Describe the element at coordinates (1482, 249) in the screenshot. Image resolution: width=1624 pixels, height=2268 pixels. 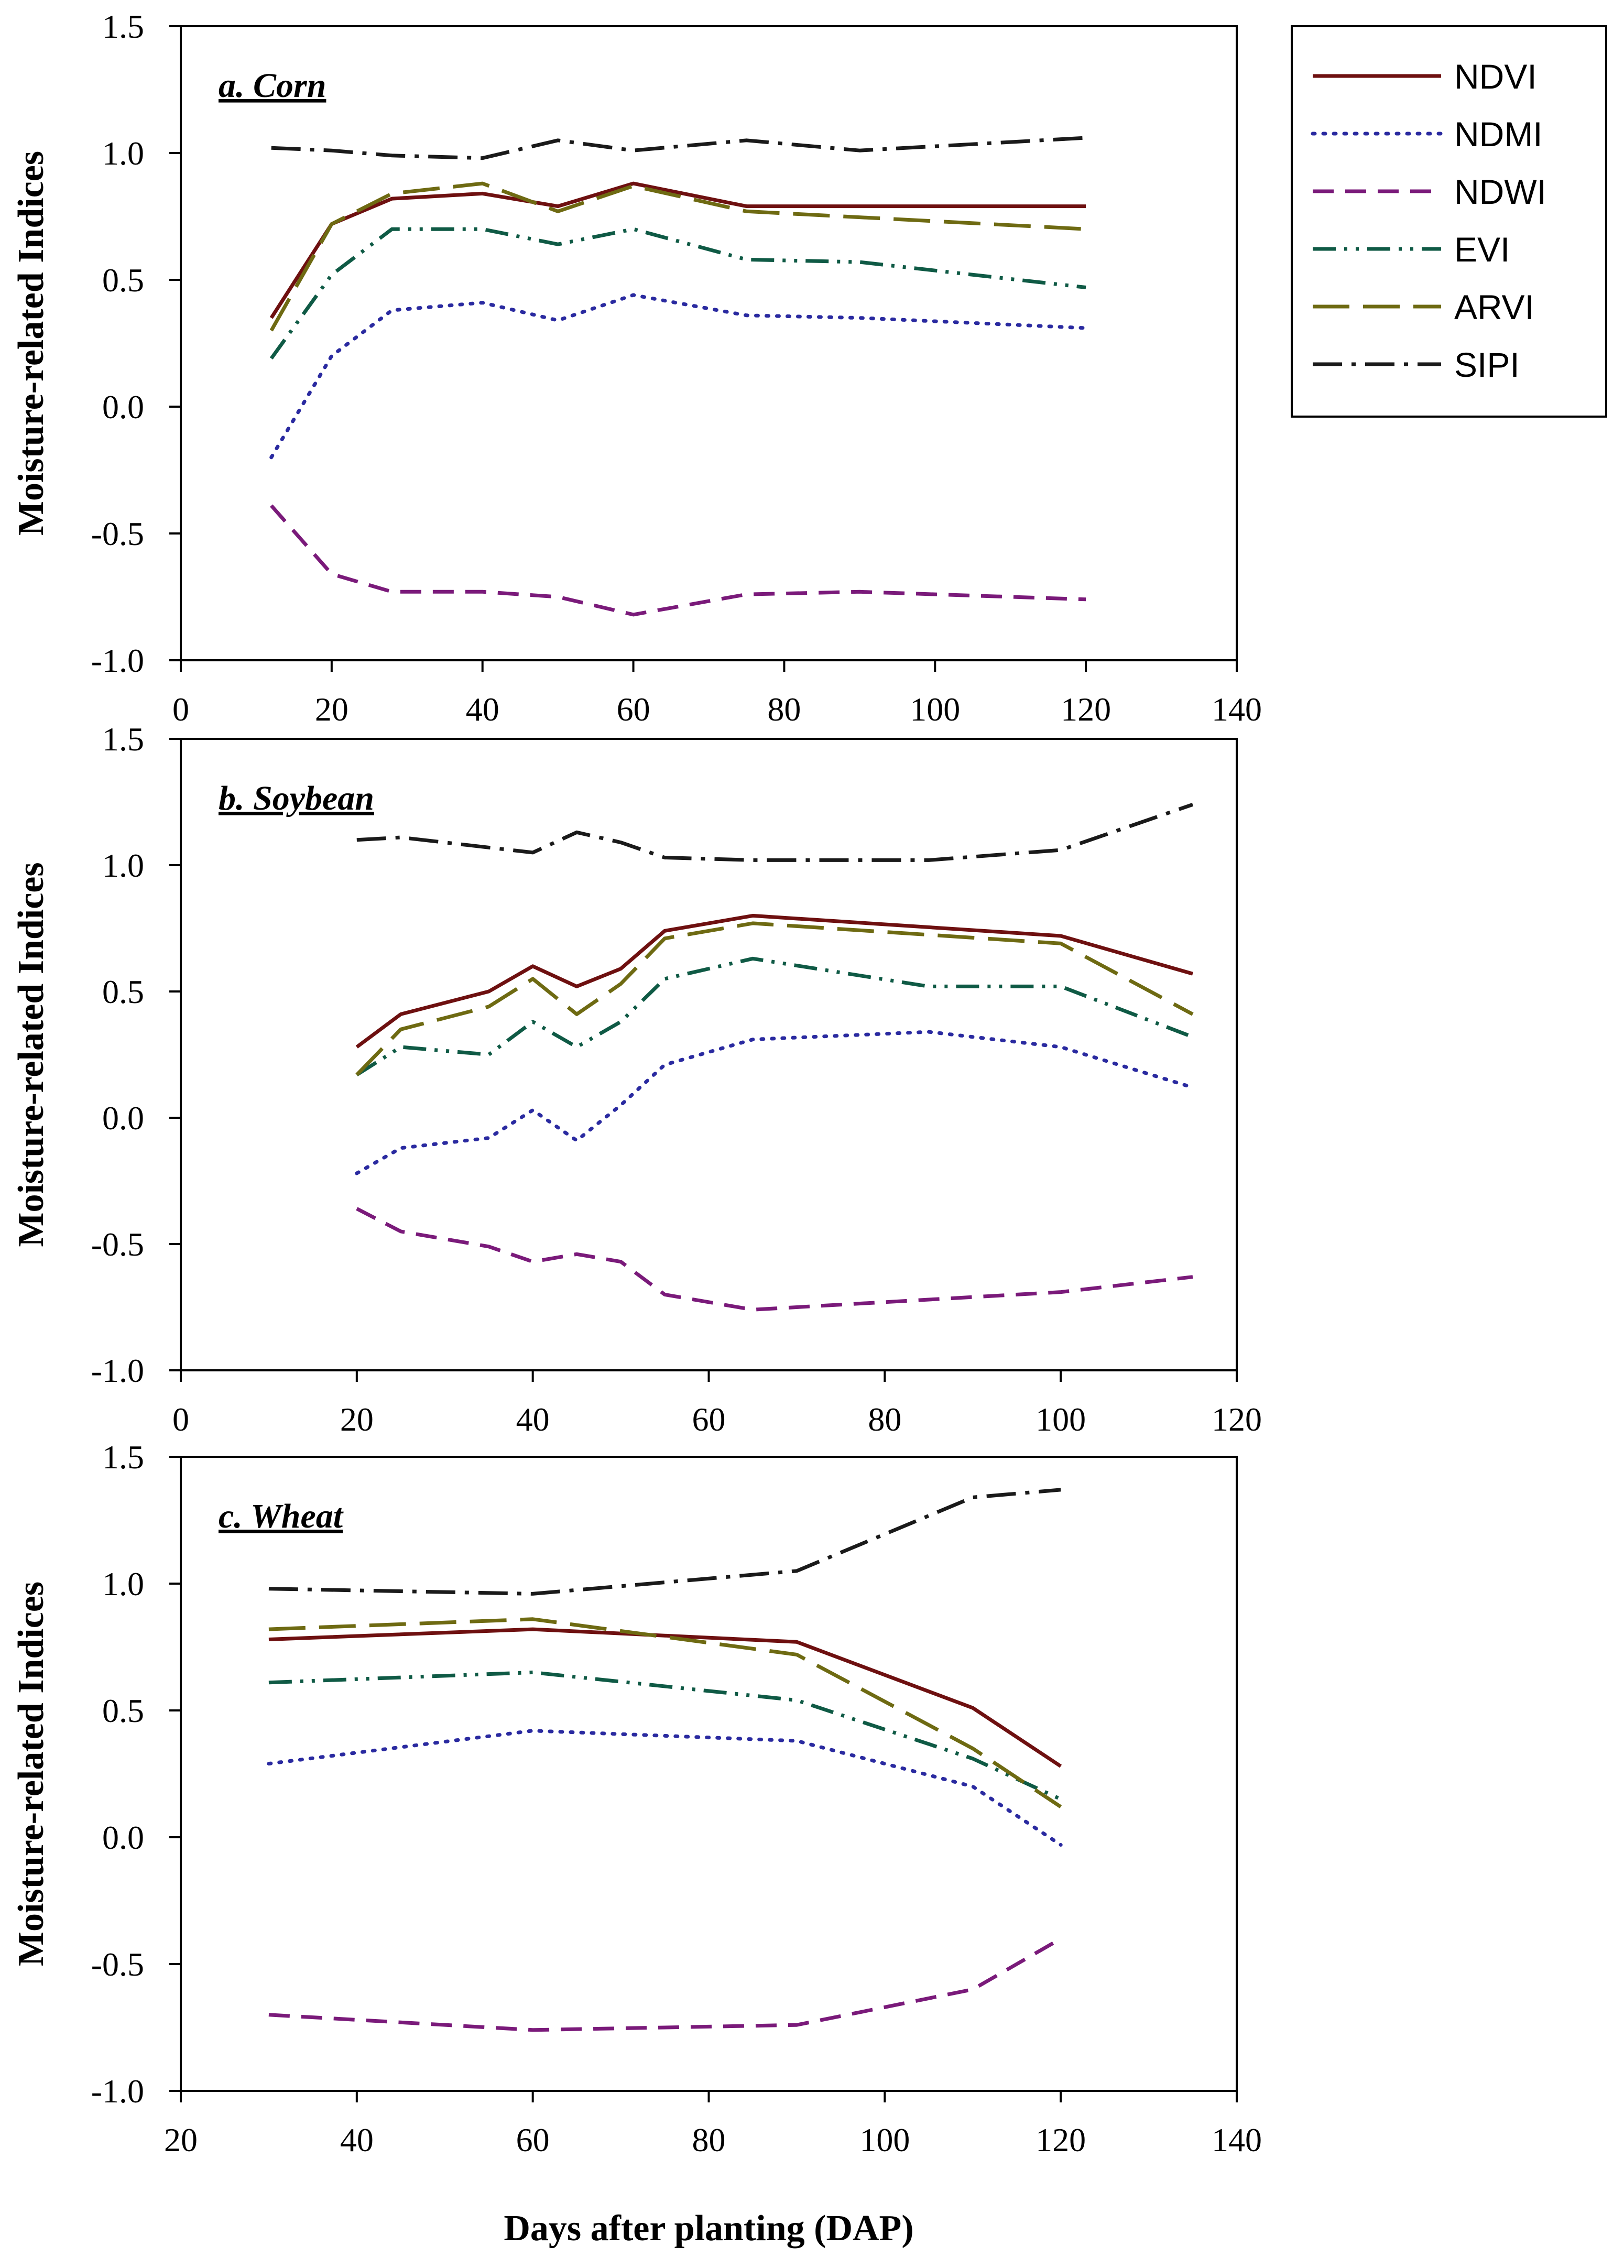
I see `legend-label-evi: EVI` at that location.